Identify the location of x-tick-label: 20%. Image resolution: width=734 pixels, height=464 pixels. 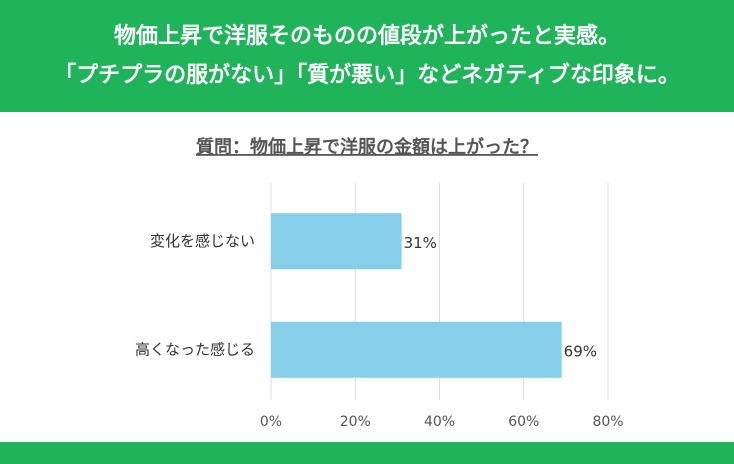
(355, 422).